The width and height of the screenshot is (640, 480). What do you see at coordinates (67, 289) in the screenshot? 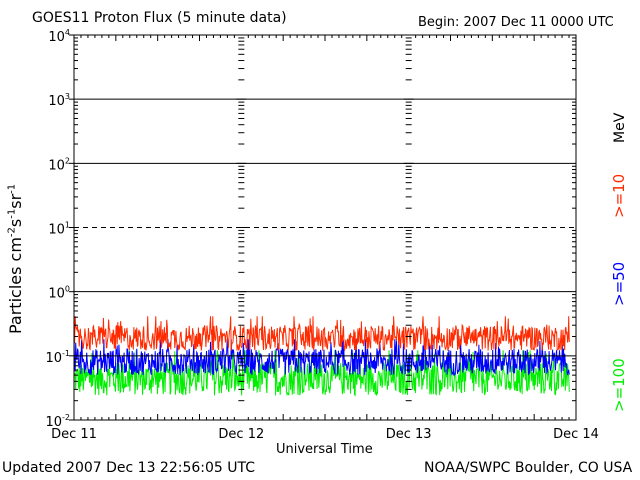
I see `y-tick-exponent: 0` at bounding box center [67, 289].